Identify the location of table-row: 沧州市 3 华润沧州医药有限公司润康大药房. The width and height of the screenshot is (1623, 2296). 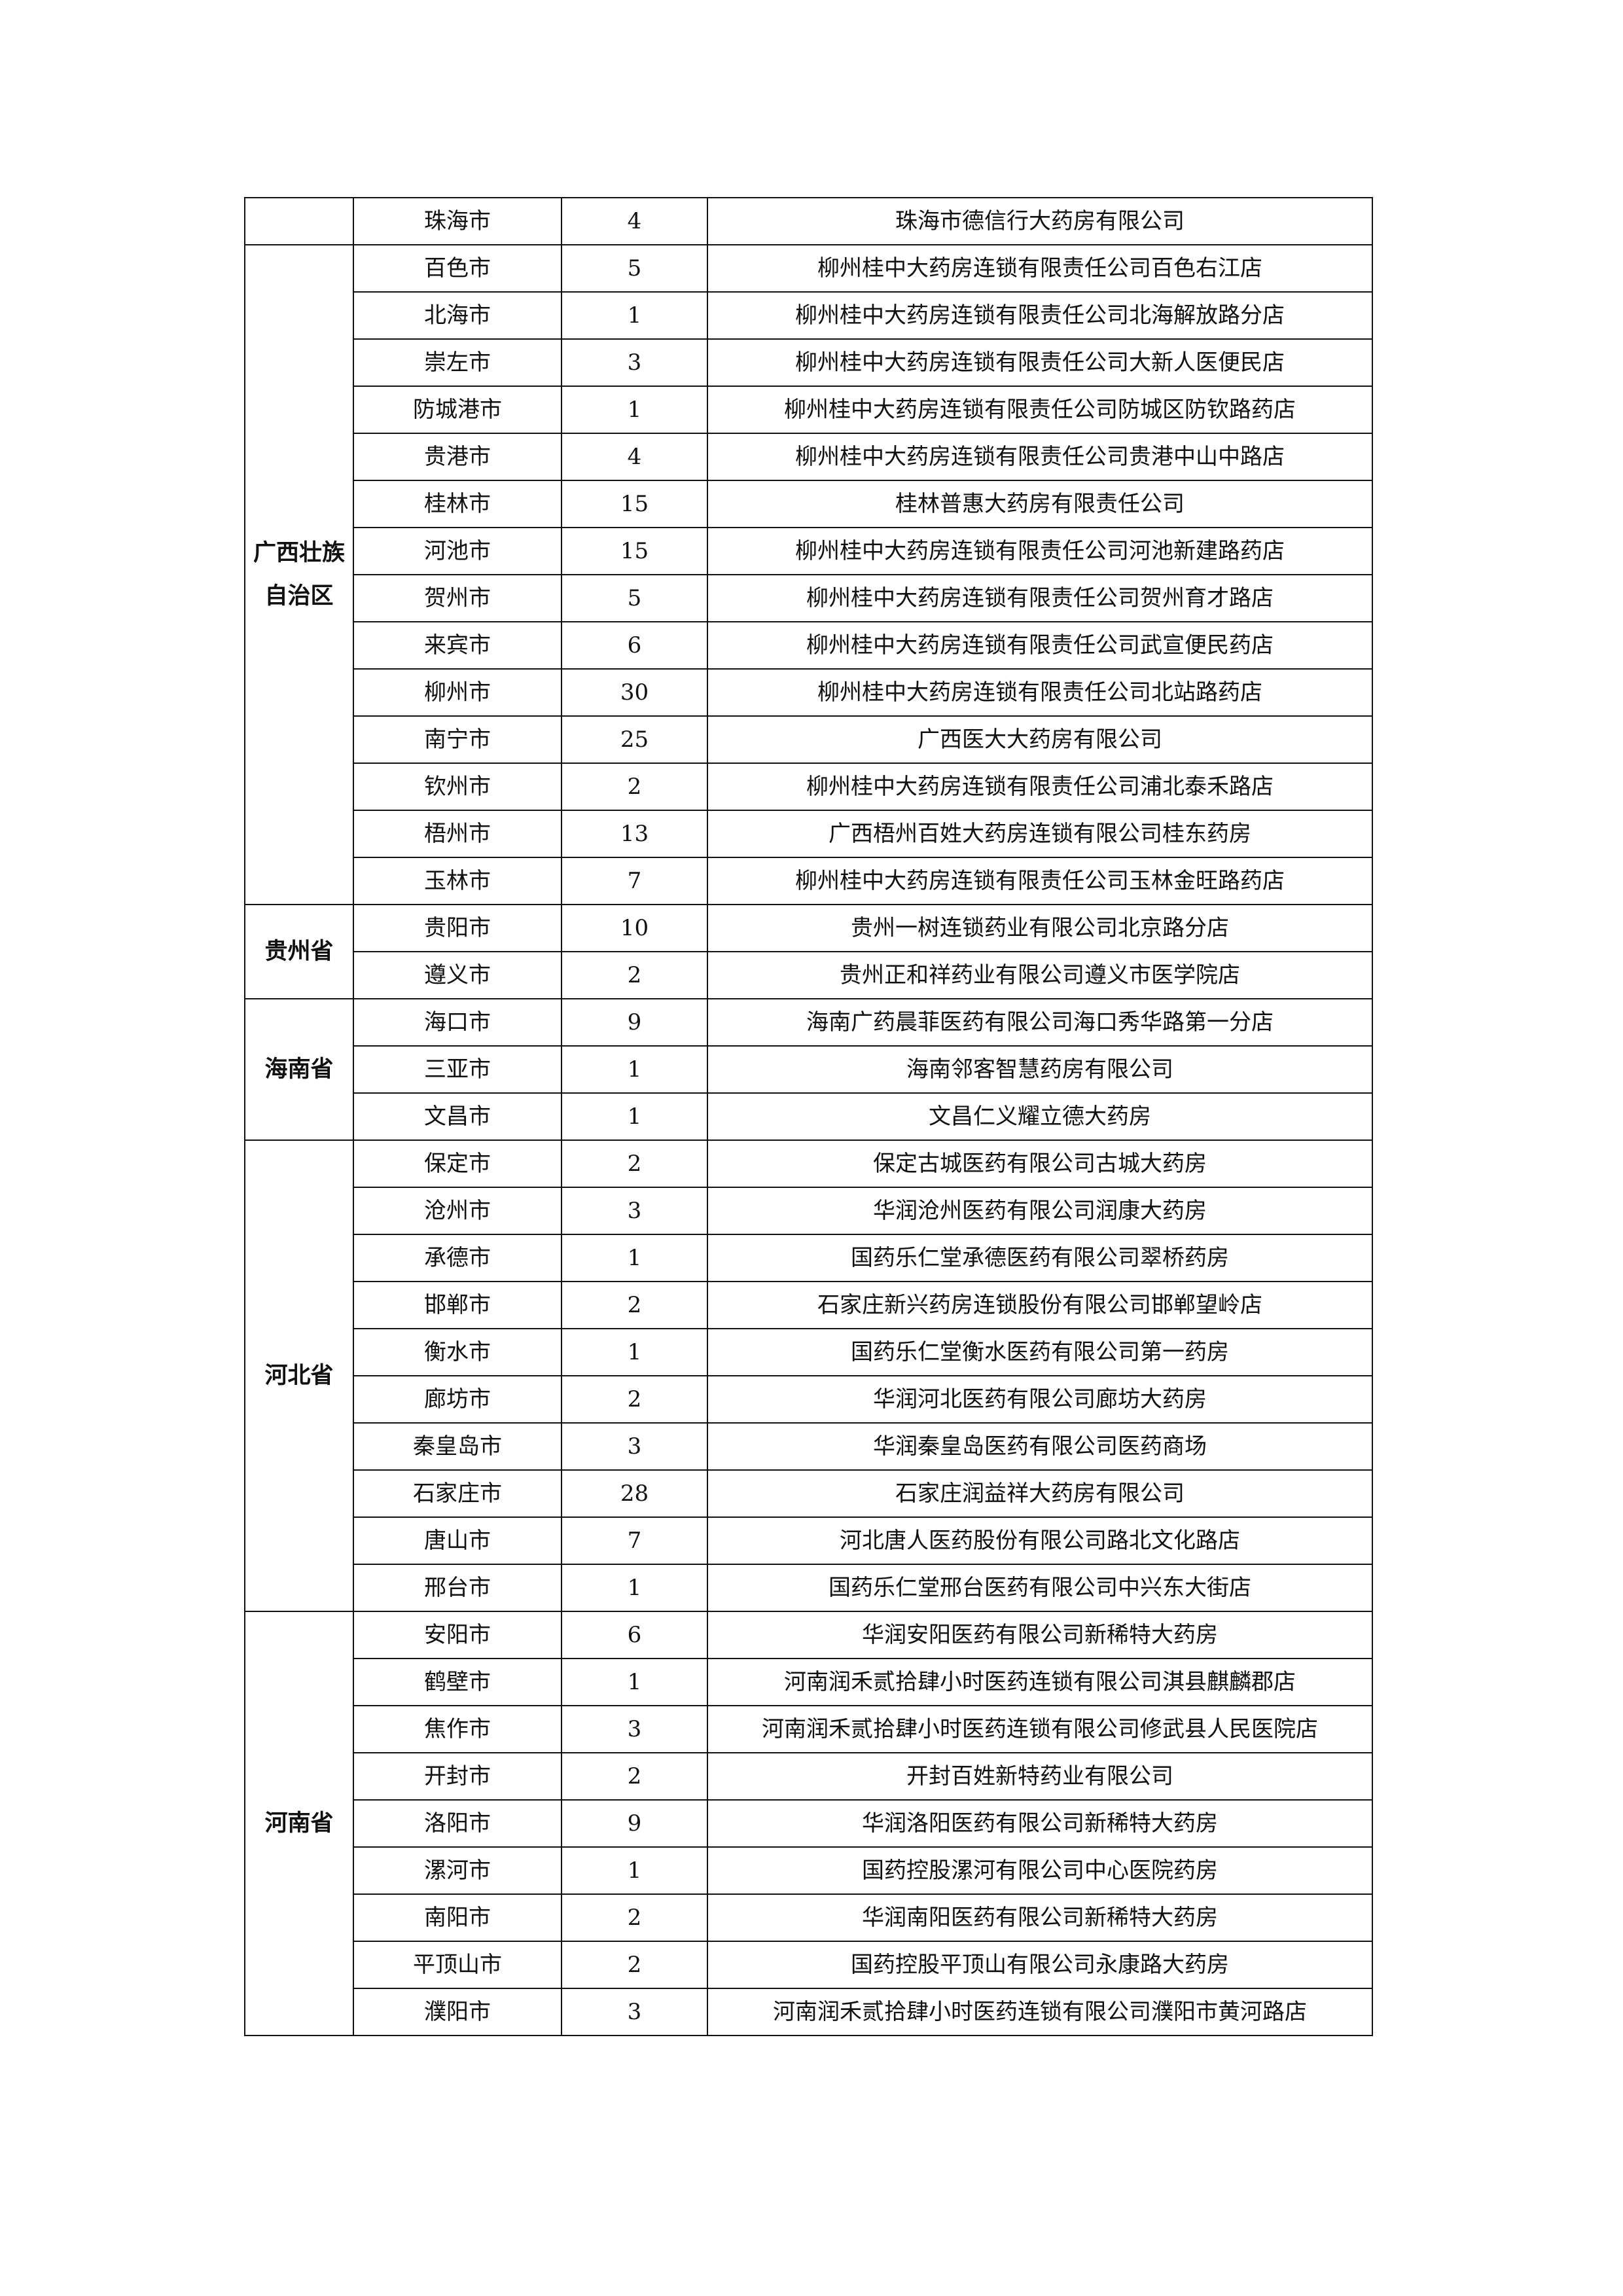
(809, 1211).